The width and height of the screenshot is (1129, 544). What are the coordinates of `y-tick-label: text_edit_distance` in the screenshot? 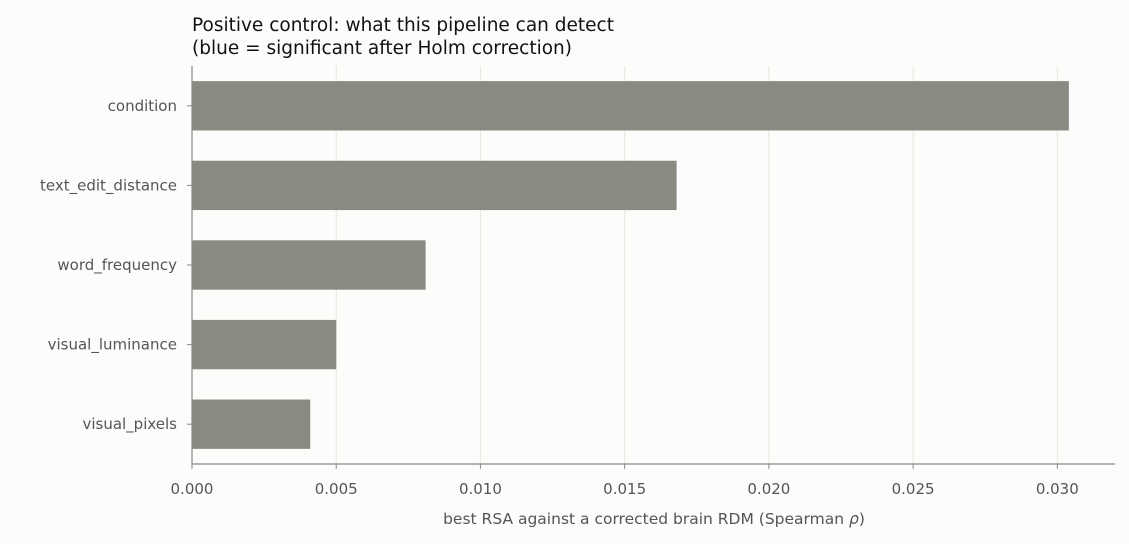 It's located at (108, 185).